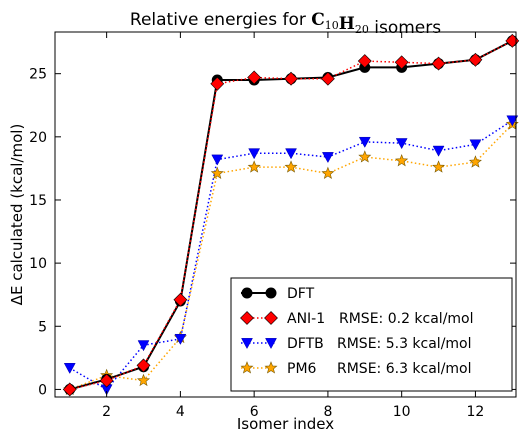 The height and width of the screenshot is (433, 520). What do you see at coordinates (42, 327) in the screenshot?
I see `y-tick-label: 5` at bounding box center [42, 327].